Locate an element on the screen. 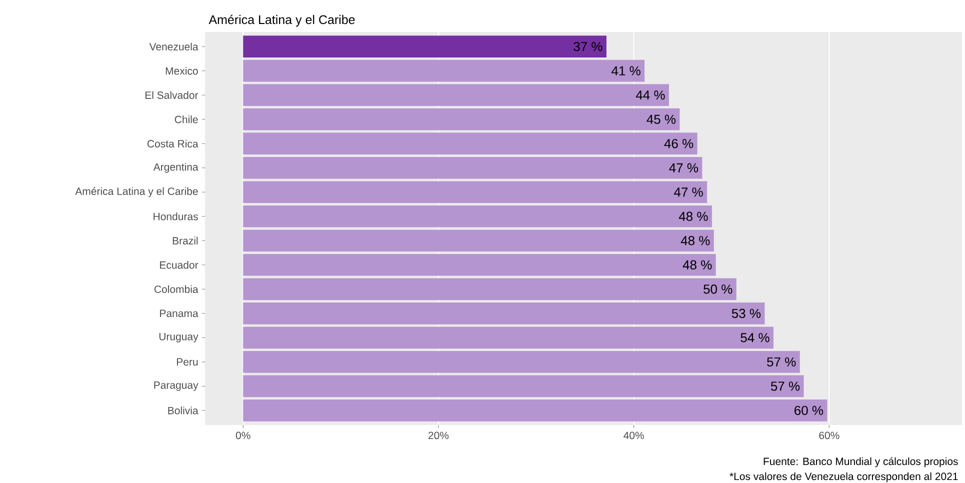  data-label: 37 % is located at coordinates (588, 47).